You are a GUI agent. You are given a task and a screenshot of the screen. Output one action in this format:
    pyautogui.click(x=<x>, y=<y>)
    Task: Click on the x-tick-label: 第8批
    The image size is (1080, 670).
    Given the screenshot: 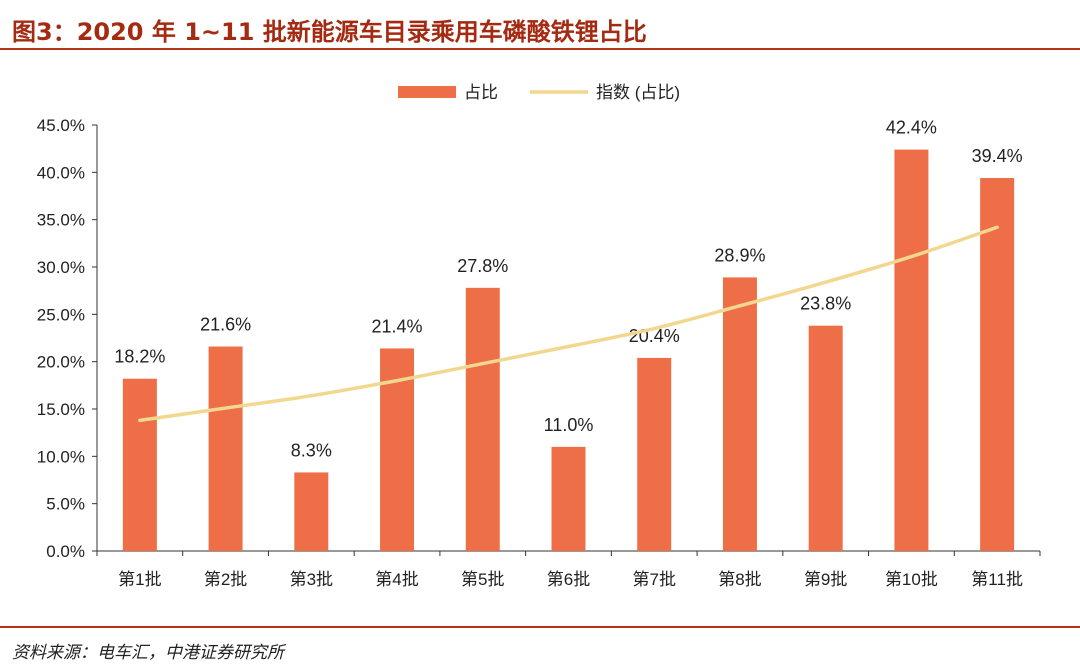 What is the action you would take?
    pyautogui.click(x=739, y=579)
    